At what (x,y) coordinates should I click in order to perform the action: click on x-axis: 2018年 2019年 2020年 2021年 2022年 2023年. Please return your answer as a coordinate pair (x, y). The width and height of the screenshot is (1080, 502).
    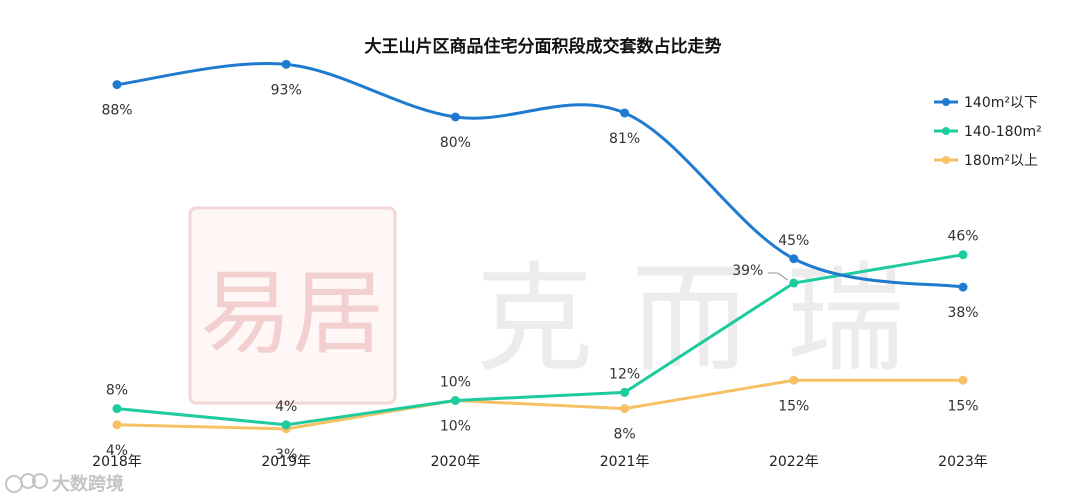
    Looking at the image, I should click on (540, 462).